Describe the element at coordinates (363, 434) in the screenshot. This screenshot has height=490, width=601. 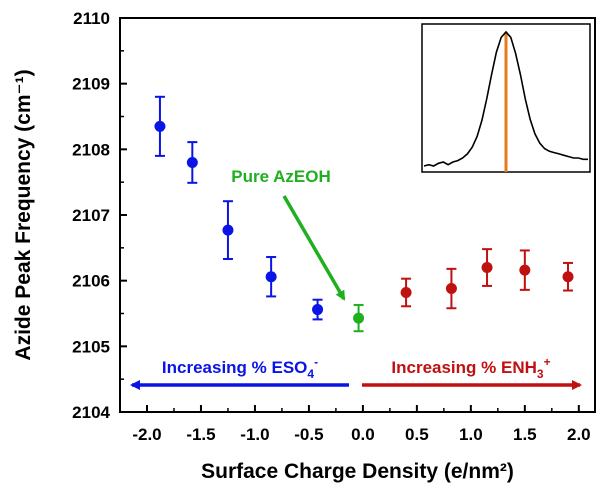
I see `x-tick-label: 0.0` at that location.